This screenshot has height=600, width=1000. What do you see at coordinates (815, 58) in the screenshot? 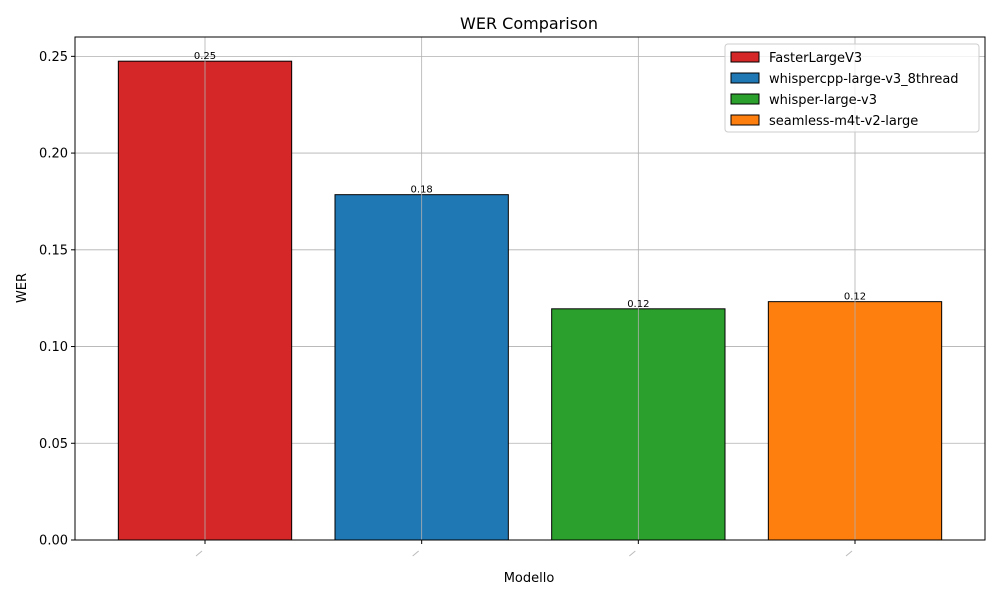
I see `legend-entry-label: FasterLargeV3` at bounding box center [815, 58].